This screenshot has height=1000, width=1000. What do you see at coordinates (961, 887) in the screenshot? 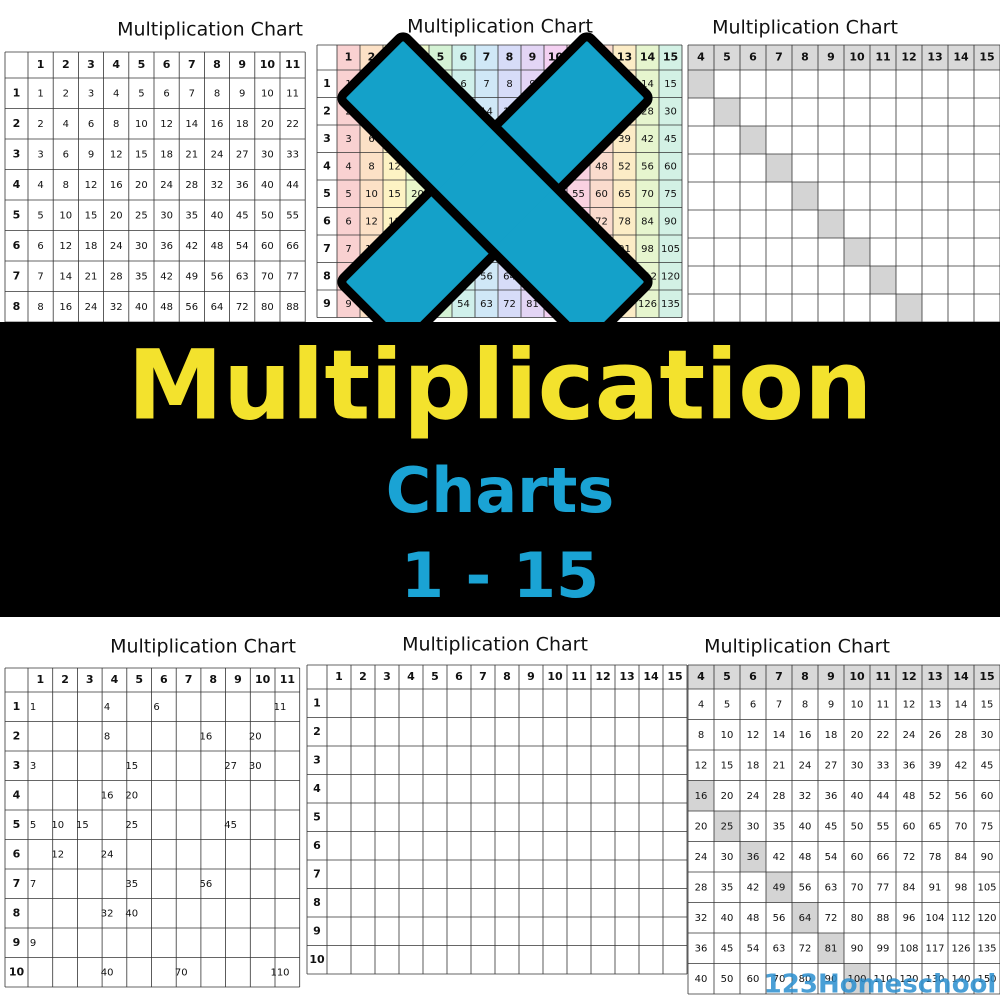
I see `cell-value: 98` at bounding box center [961, 887].